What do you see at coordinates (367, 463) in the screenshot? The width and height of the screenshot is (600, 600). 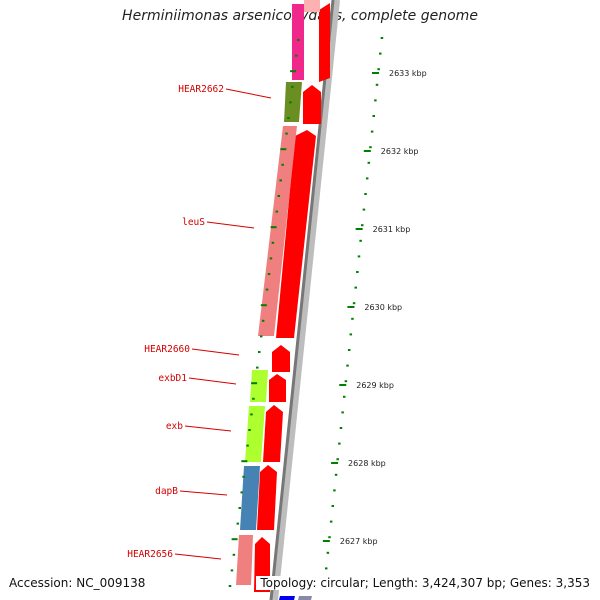 I see `kbp-label: 2628 kbp` at bounding box center [367, 463].